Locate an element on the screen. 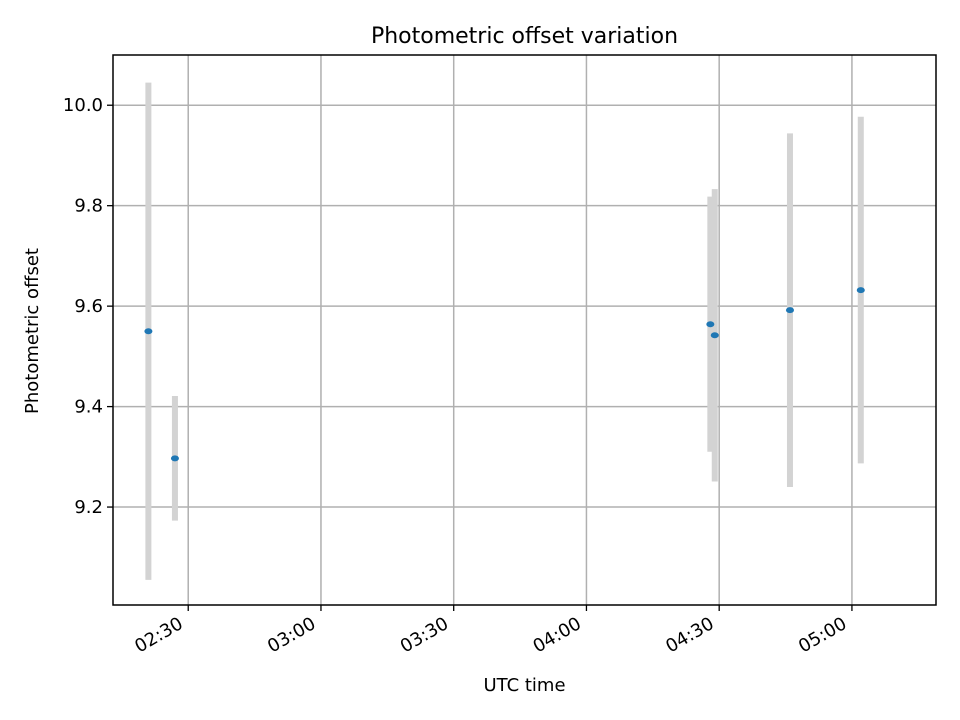 The width and height of the screenshot is (960, 720). y-tick-label: 9.4 is located at coordinates (88, 407).